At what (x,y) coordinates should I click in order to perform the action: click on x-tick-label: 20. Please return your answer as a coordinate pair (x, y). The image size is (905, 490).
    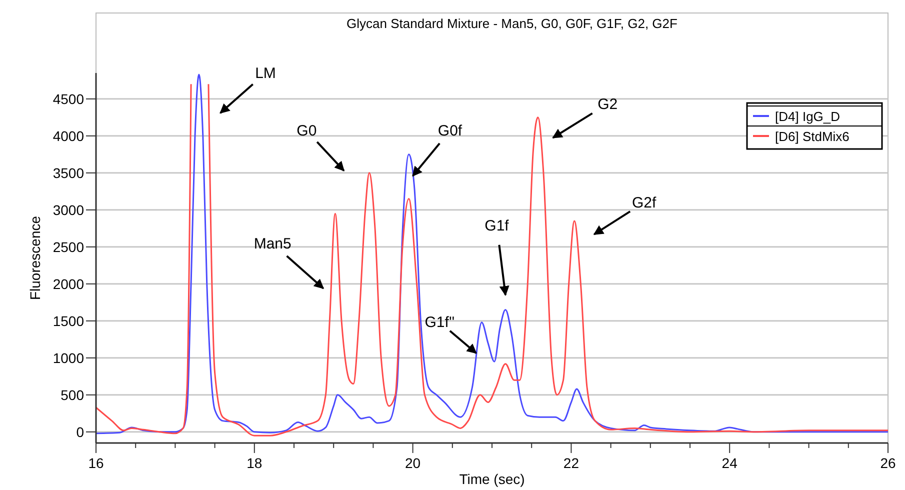
    Looking at the image, I should click on (413, 463).